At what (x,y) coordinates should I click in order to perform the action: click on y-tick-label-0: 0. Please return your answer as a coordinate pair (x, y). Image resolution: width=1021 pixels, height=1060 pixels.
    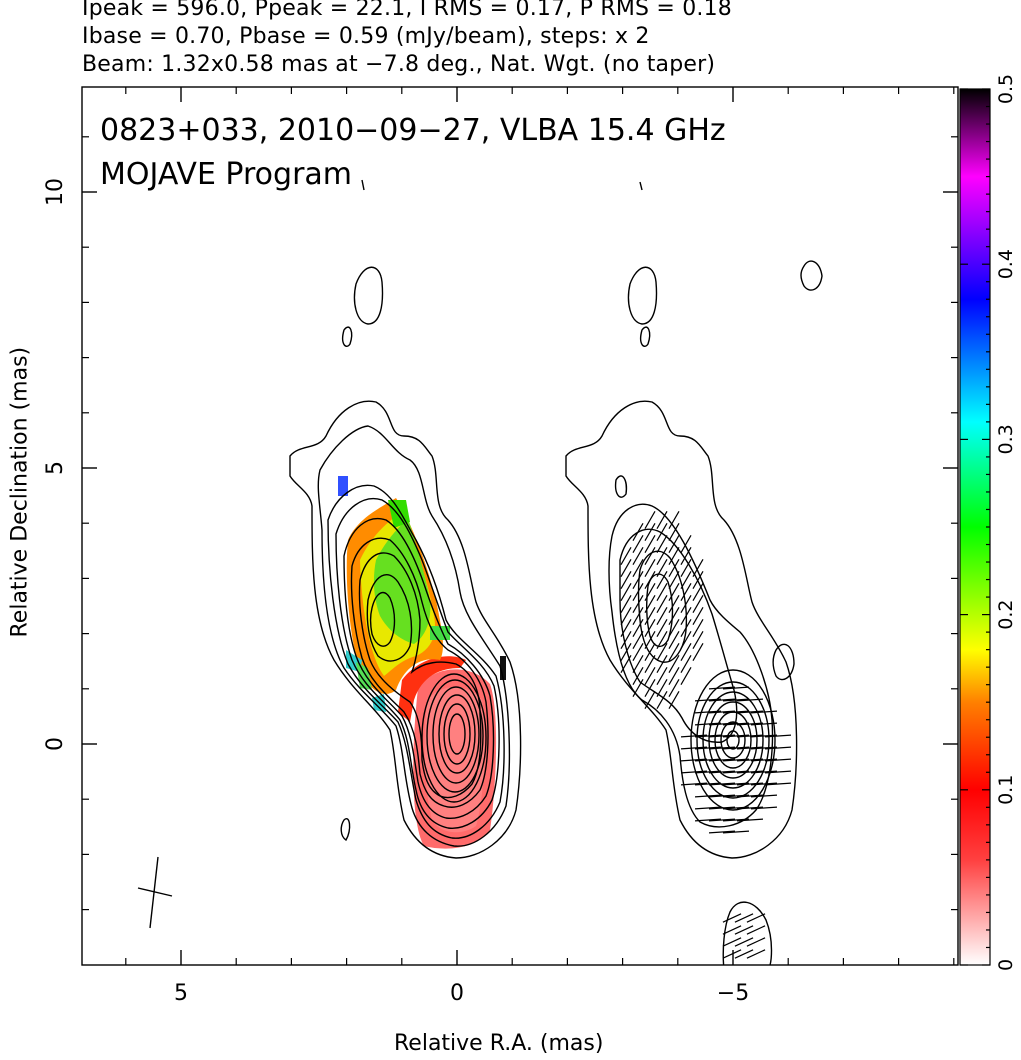
    Looking at the image, I should click on (55, 744).